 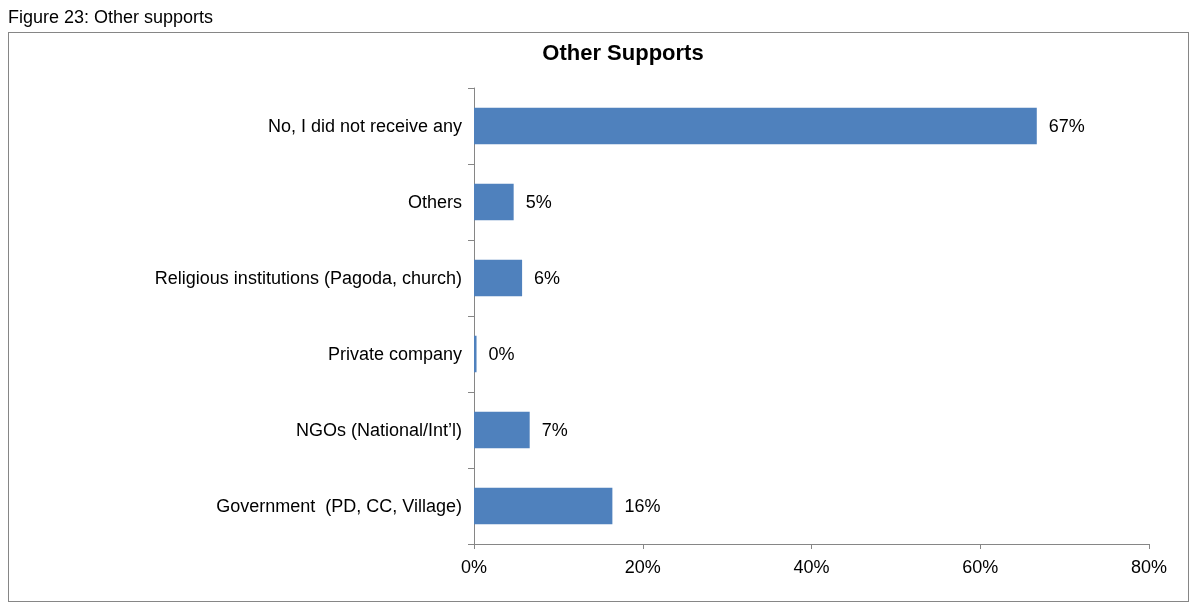 What do you see at coordinates (1066, 126) in the screenshot?
I see `data-label: 67%` at bounding box center [1066, 126].